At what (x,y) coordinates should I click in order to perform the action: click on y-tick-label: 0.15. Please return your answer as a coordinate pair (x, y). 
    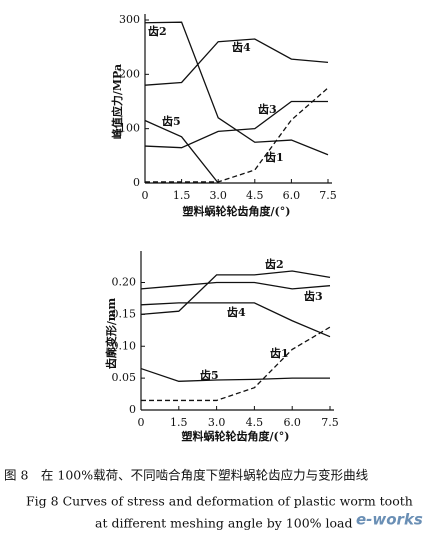
    Looking at the image, I should click on (124, 313).